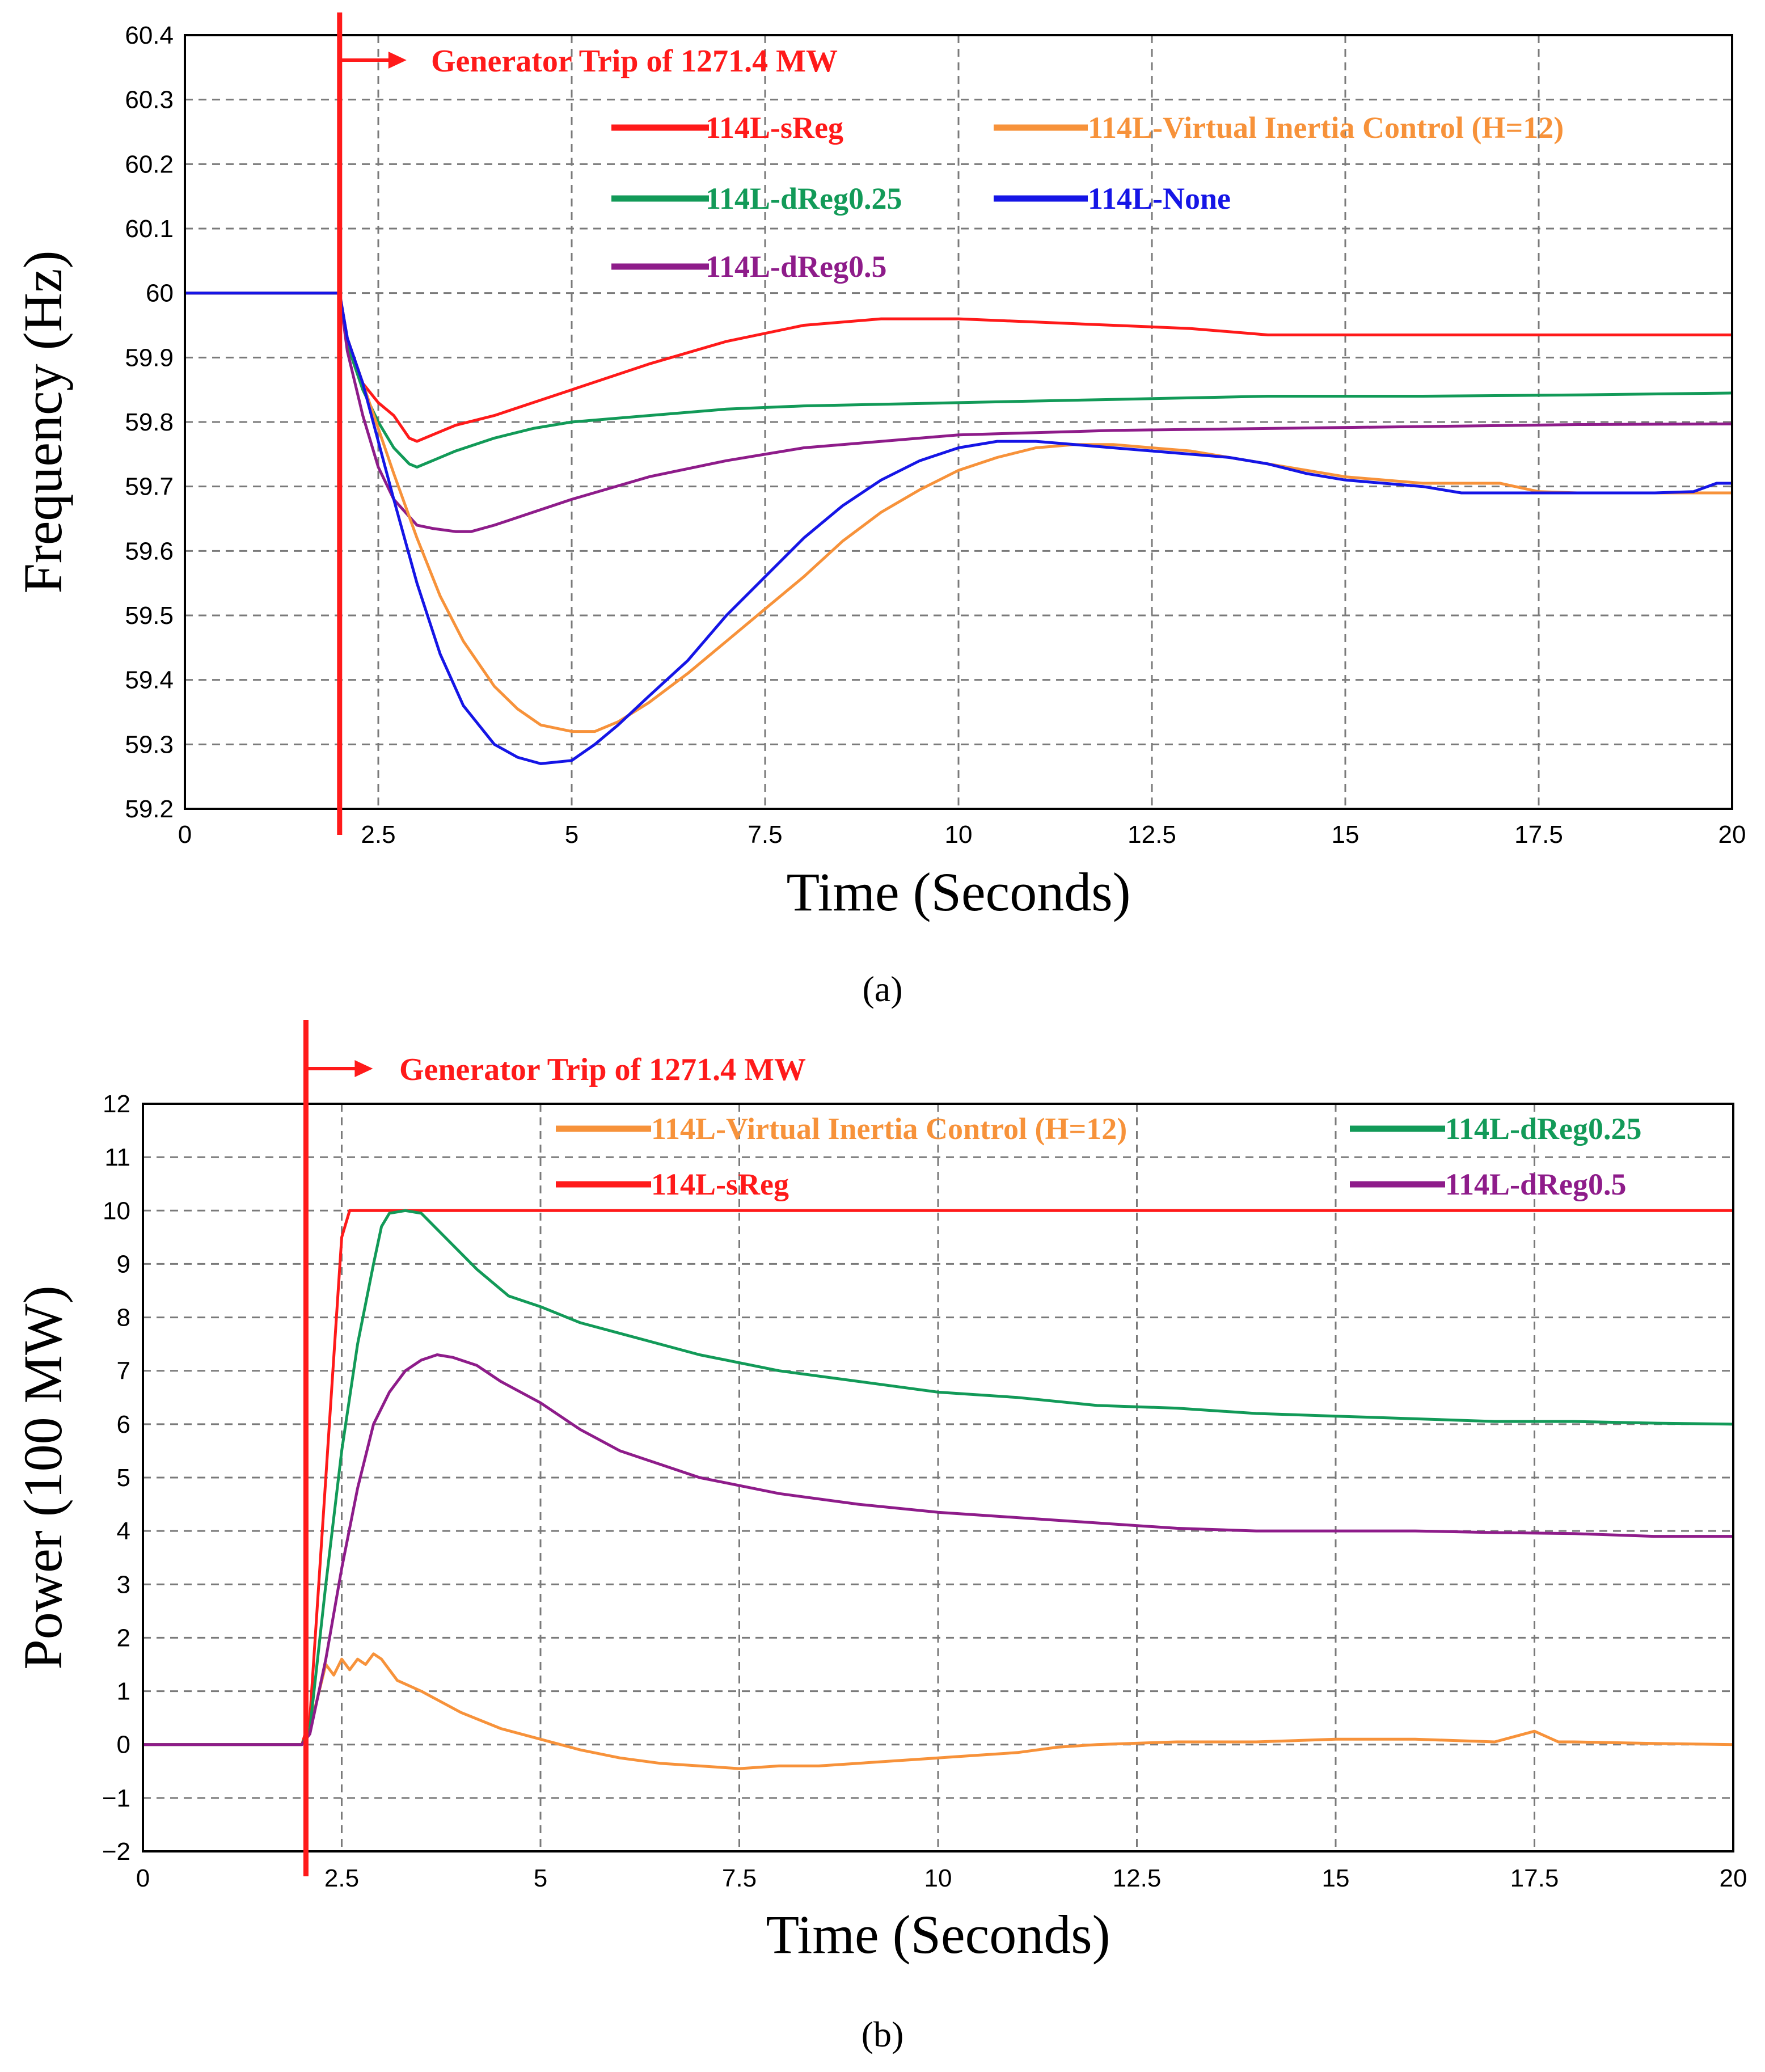 The width and height of the screenshot is (1765, 2072). I want to click on power-trip-arrow-icon, so click(339, 1068).